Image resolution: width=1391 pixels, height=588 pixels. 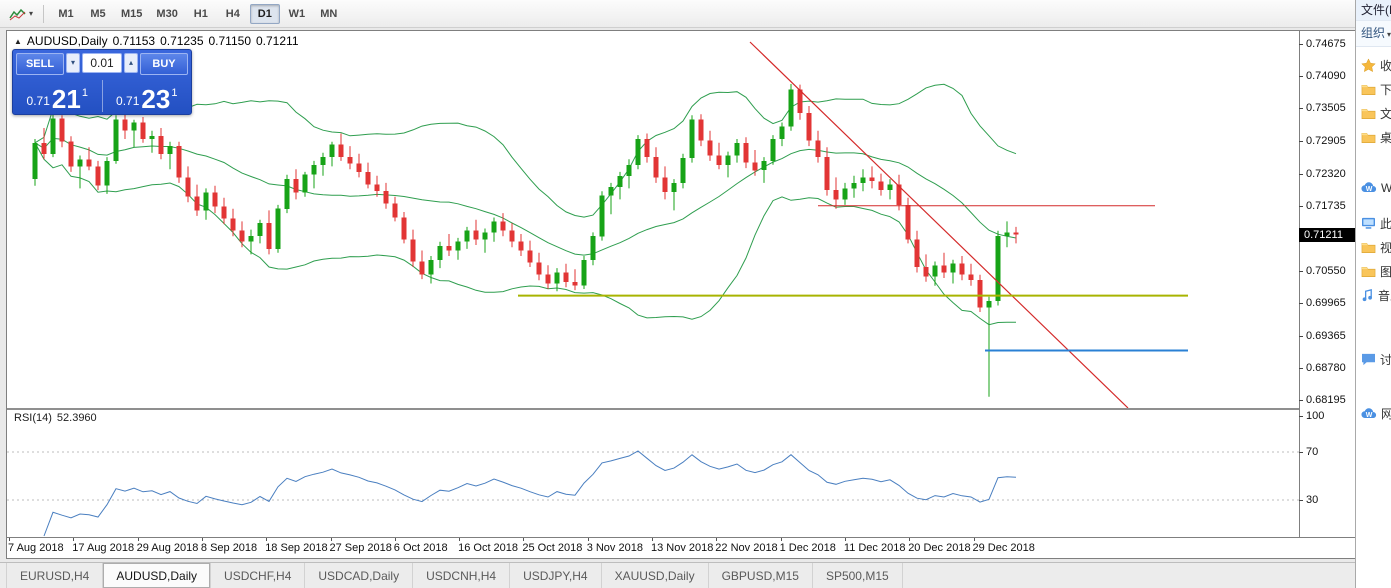 What do you see at coordinates (746, 546) in the screenshot?
I see `date-axis-label: 22 Nov 2018` at bounding box center [746, 546].